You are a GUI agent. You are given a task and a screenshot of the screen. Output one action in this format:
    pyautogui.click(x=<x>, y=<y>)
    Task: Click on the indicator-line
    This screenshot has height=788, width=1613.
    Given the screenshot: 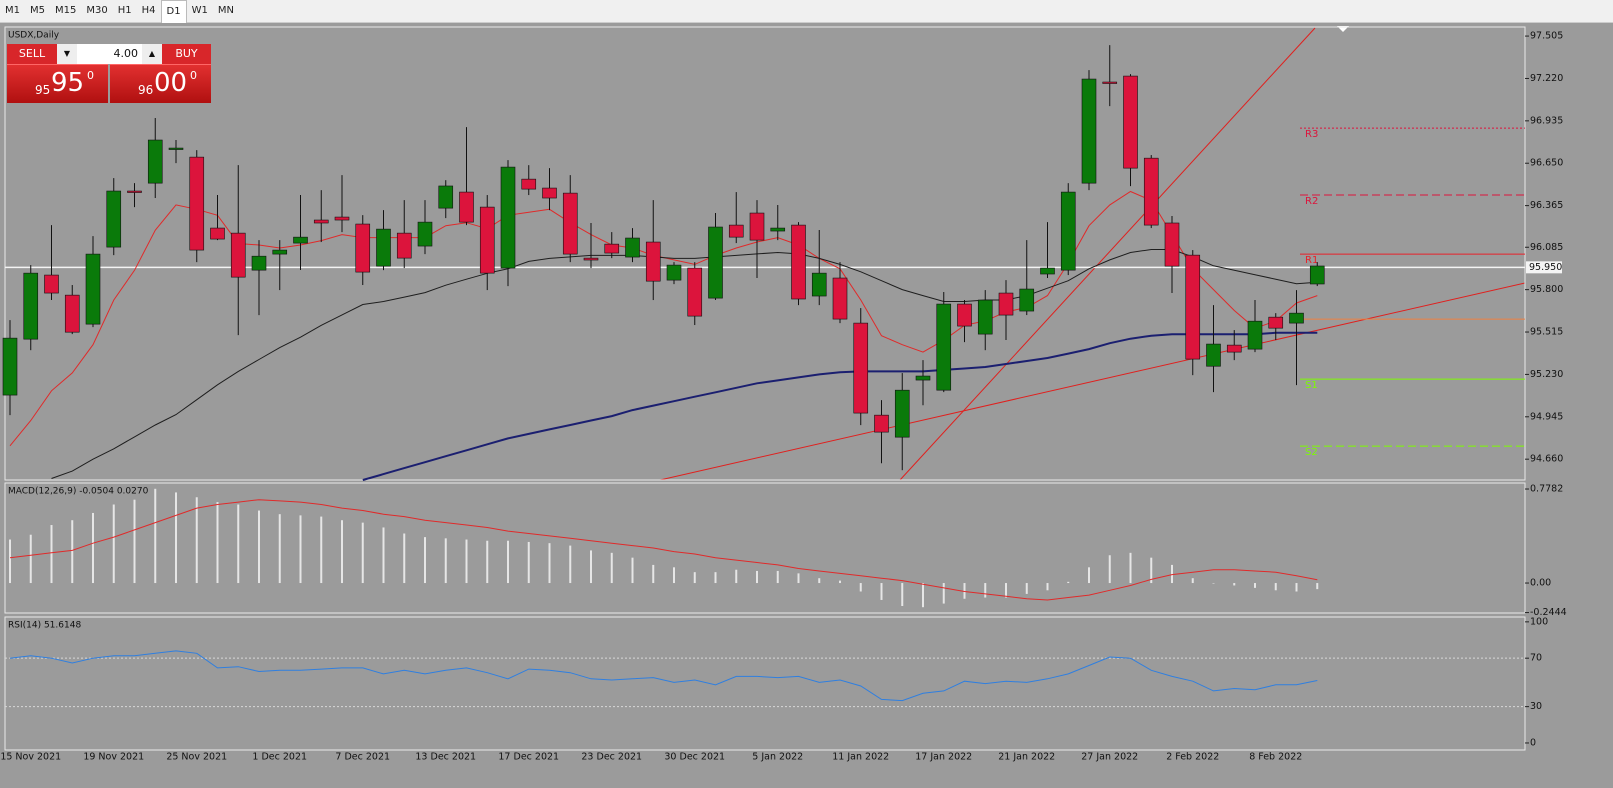 What is the action you would take?
    pyautogui.click(x=663, y=550)
    